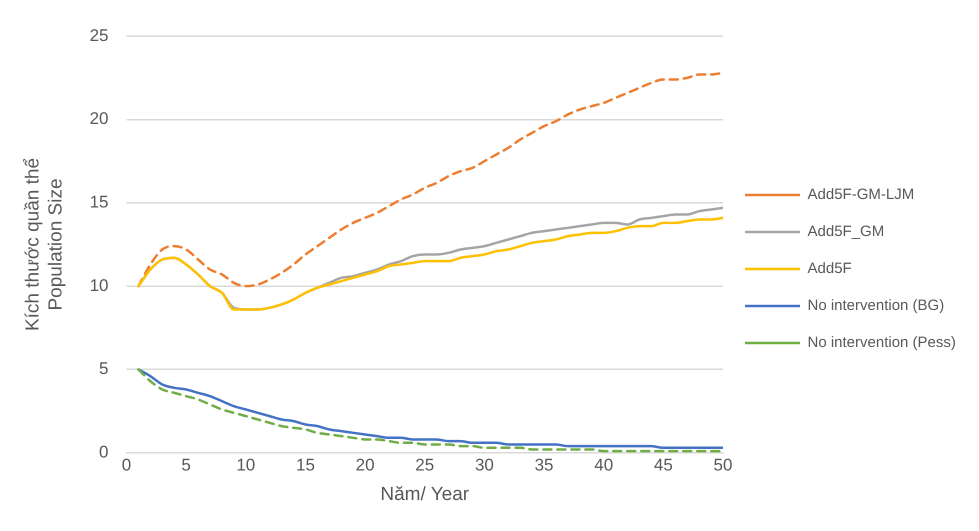  What do you see at coordinates (99, 35) in the screenshot?
I see `y-tick-label: 25` at bounding box center [99, 35].